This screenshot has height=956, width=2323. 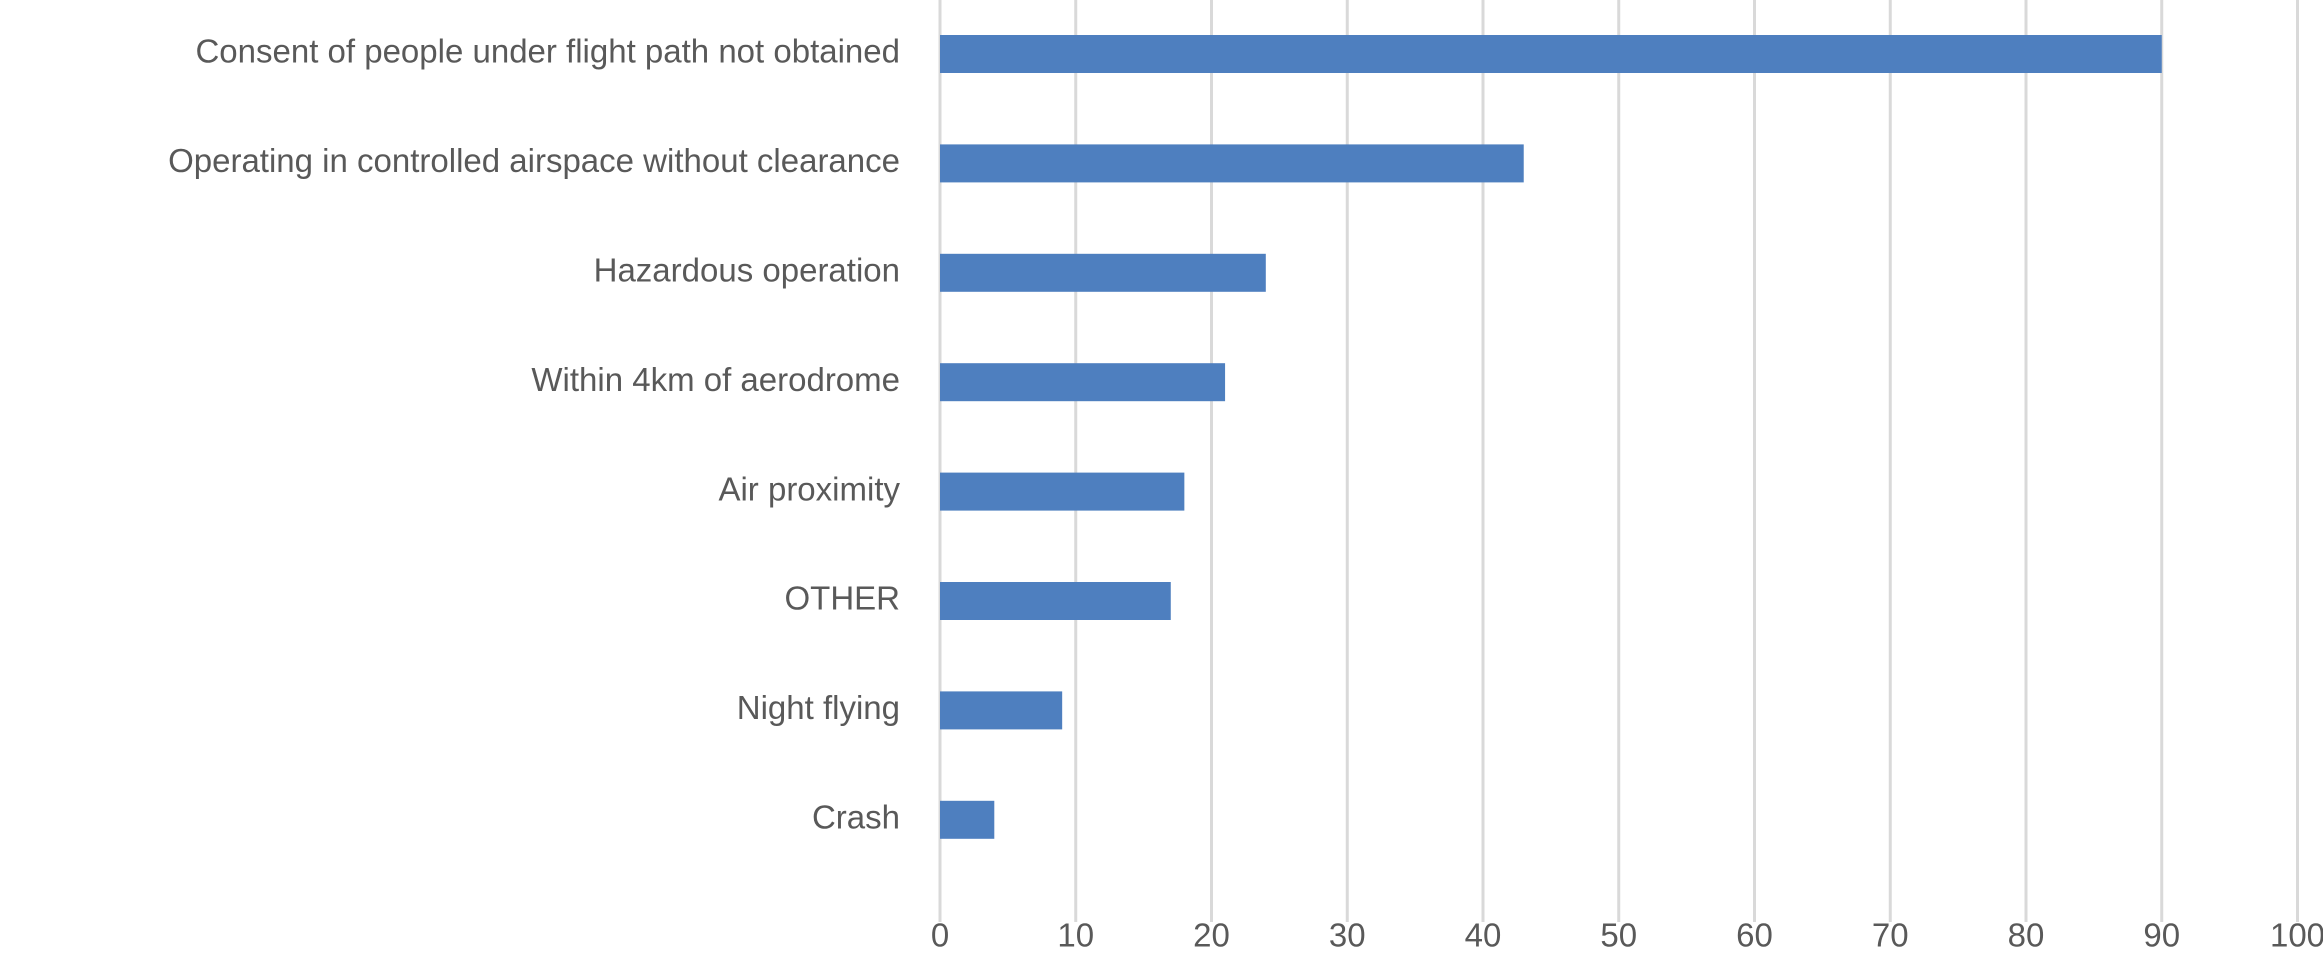 What do you see at coordinates (747, 270) in the screenshot?
I see `category-label: Hazardous operation` at bounding box center [747, 270].